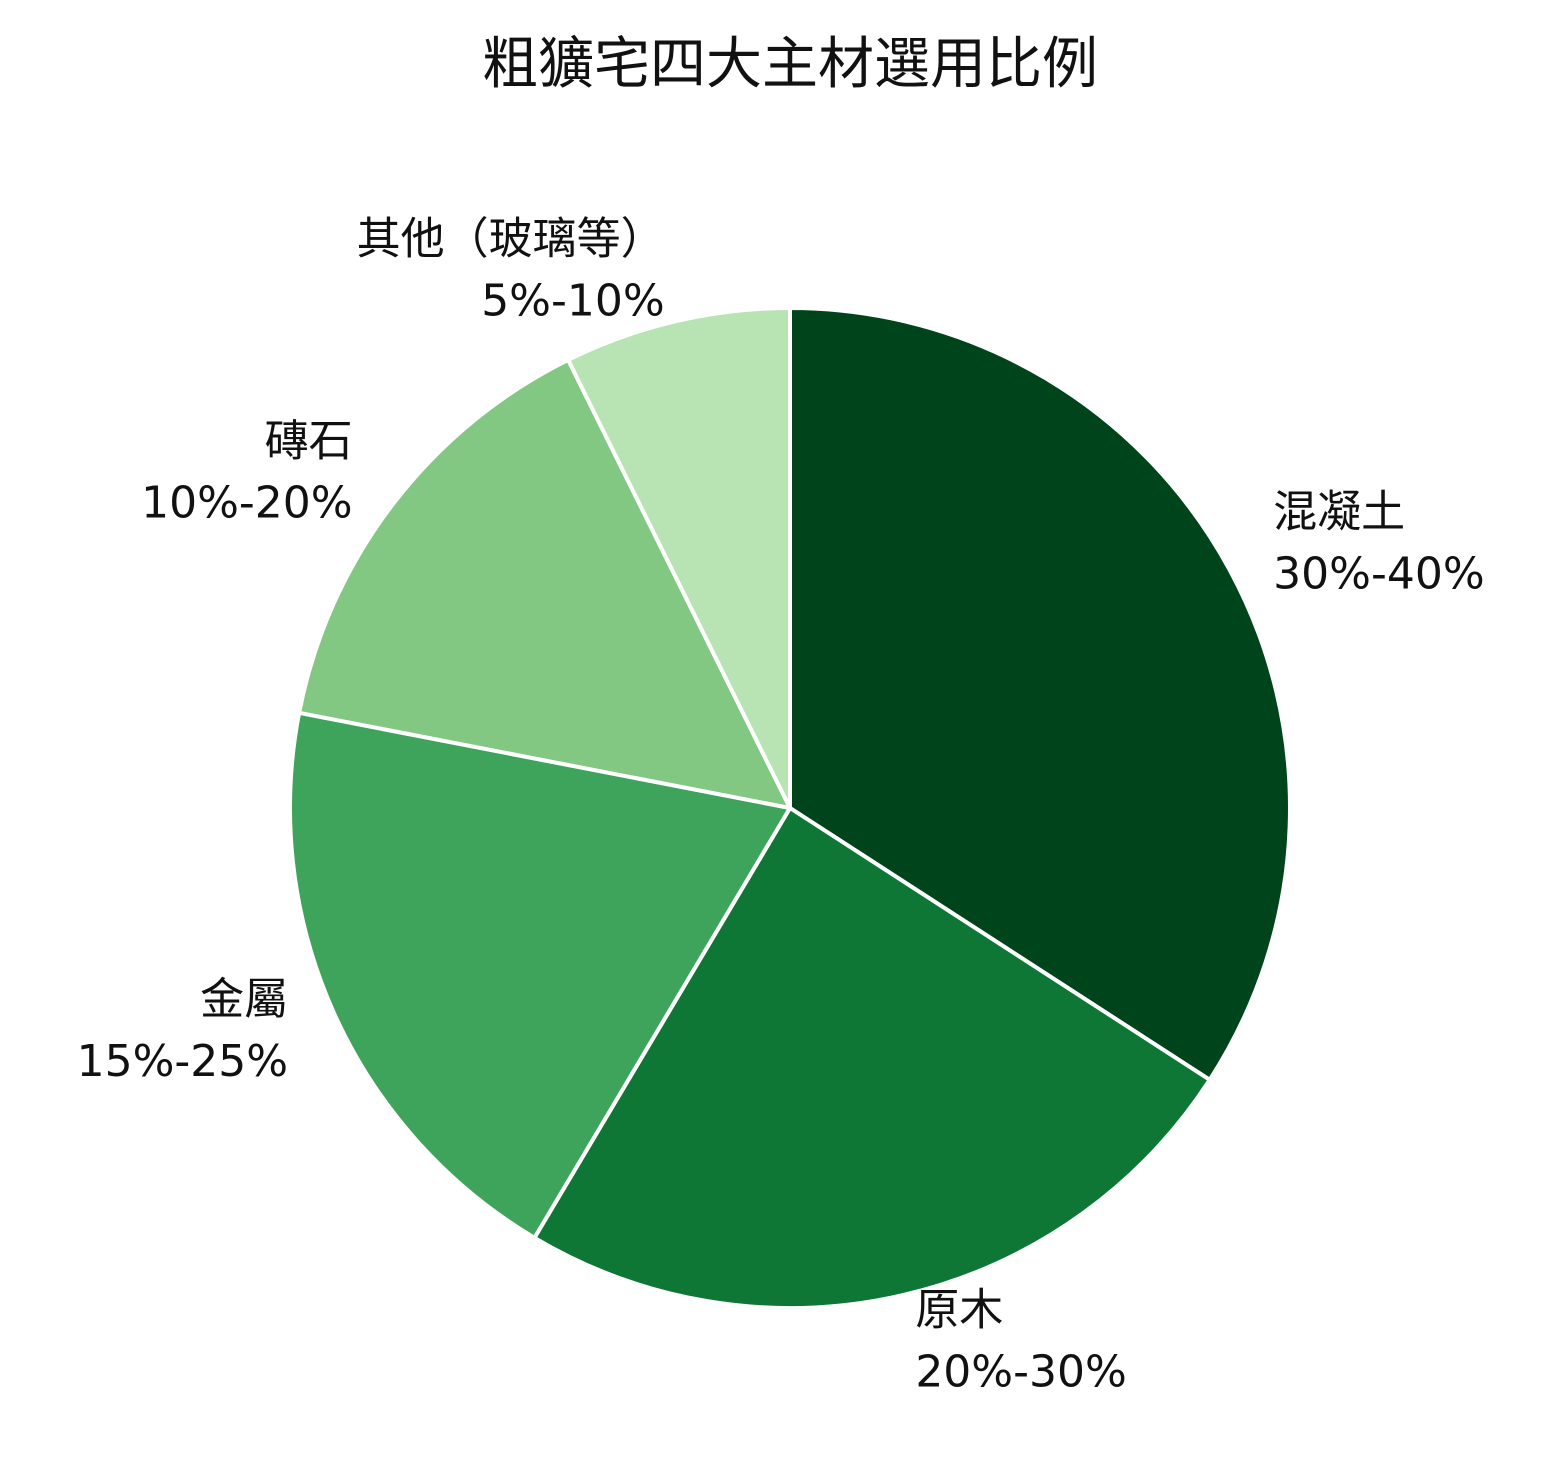 The height and width of the screenshot is (1468, 1564). Describe the element at coordinates (246, 503) in the screenshot. I see `slice-value-label: 10%-20%` at that location.